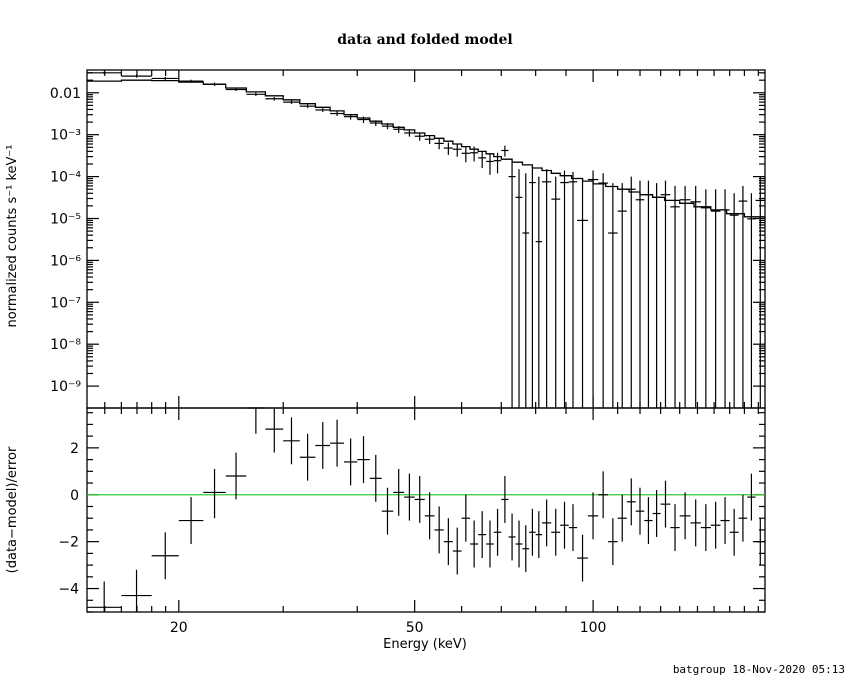  Describe the element at coordinates (415, 628) in the screenshot. I see `xtick-label: 50` at that location.